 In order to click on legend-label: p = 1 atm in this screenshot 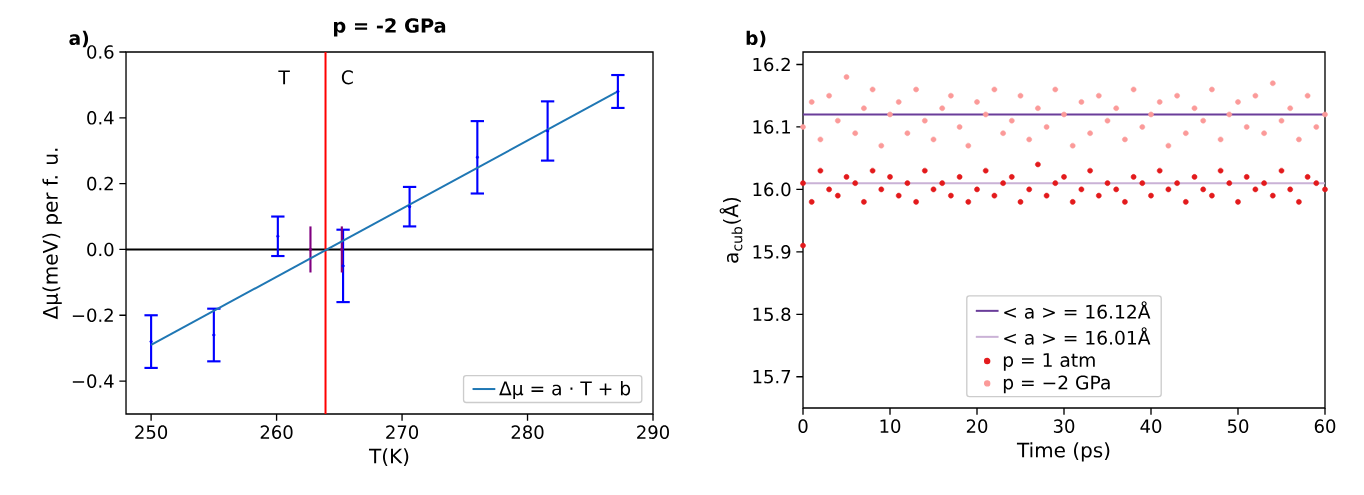, I will do `click(1049, 362)`.